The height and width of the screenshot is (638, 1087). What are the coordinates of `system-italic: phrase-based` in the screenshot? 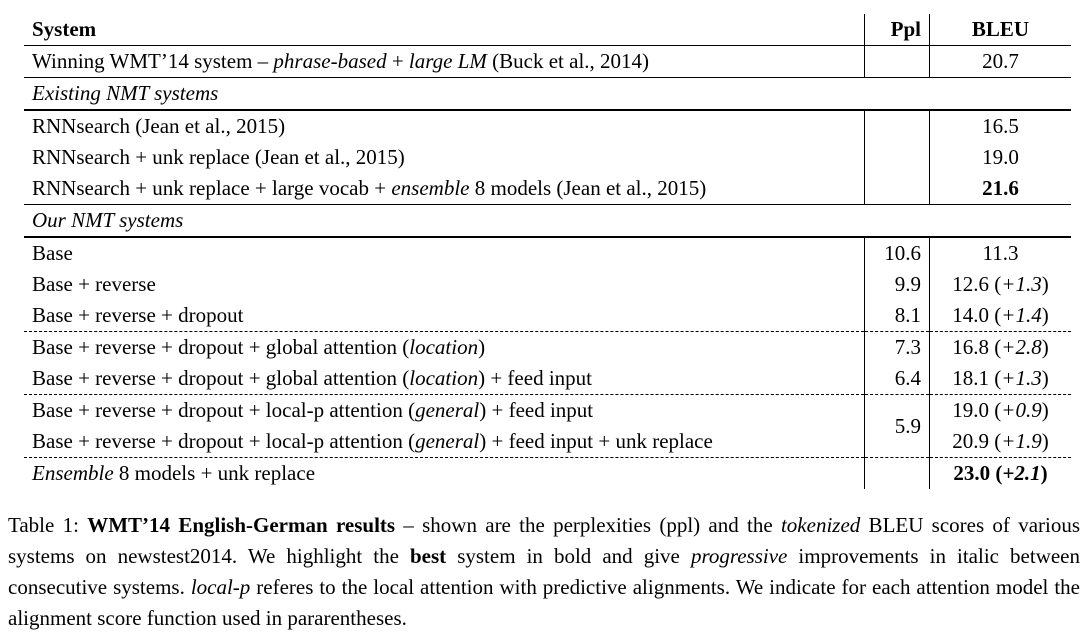 It's located at (330, 61).